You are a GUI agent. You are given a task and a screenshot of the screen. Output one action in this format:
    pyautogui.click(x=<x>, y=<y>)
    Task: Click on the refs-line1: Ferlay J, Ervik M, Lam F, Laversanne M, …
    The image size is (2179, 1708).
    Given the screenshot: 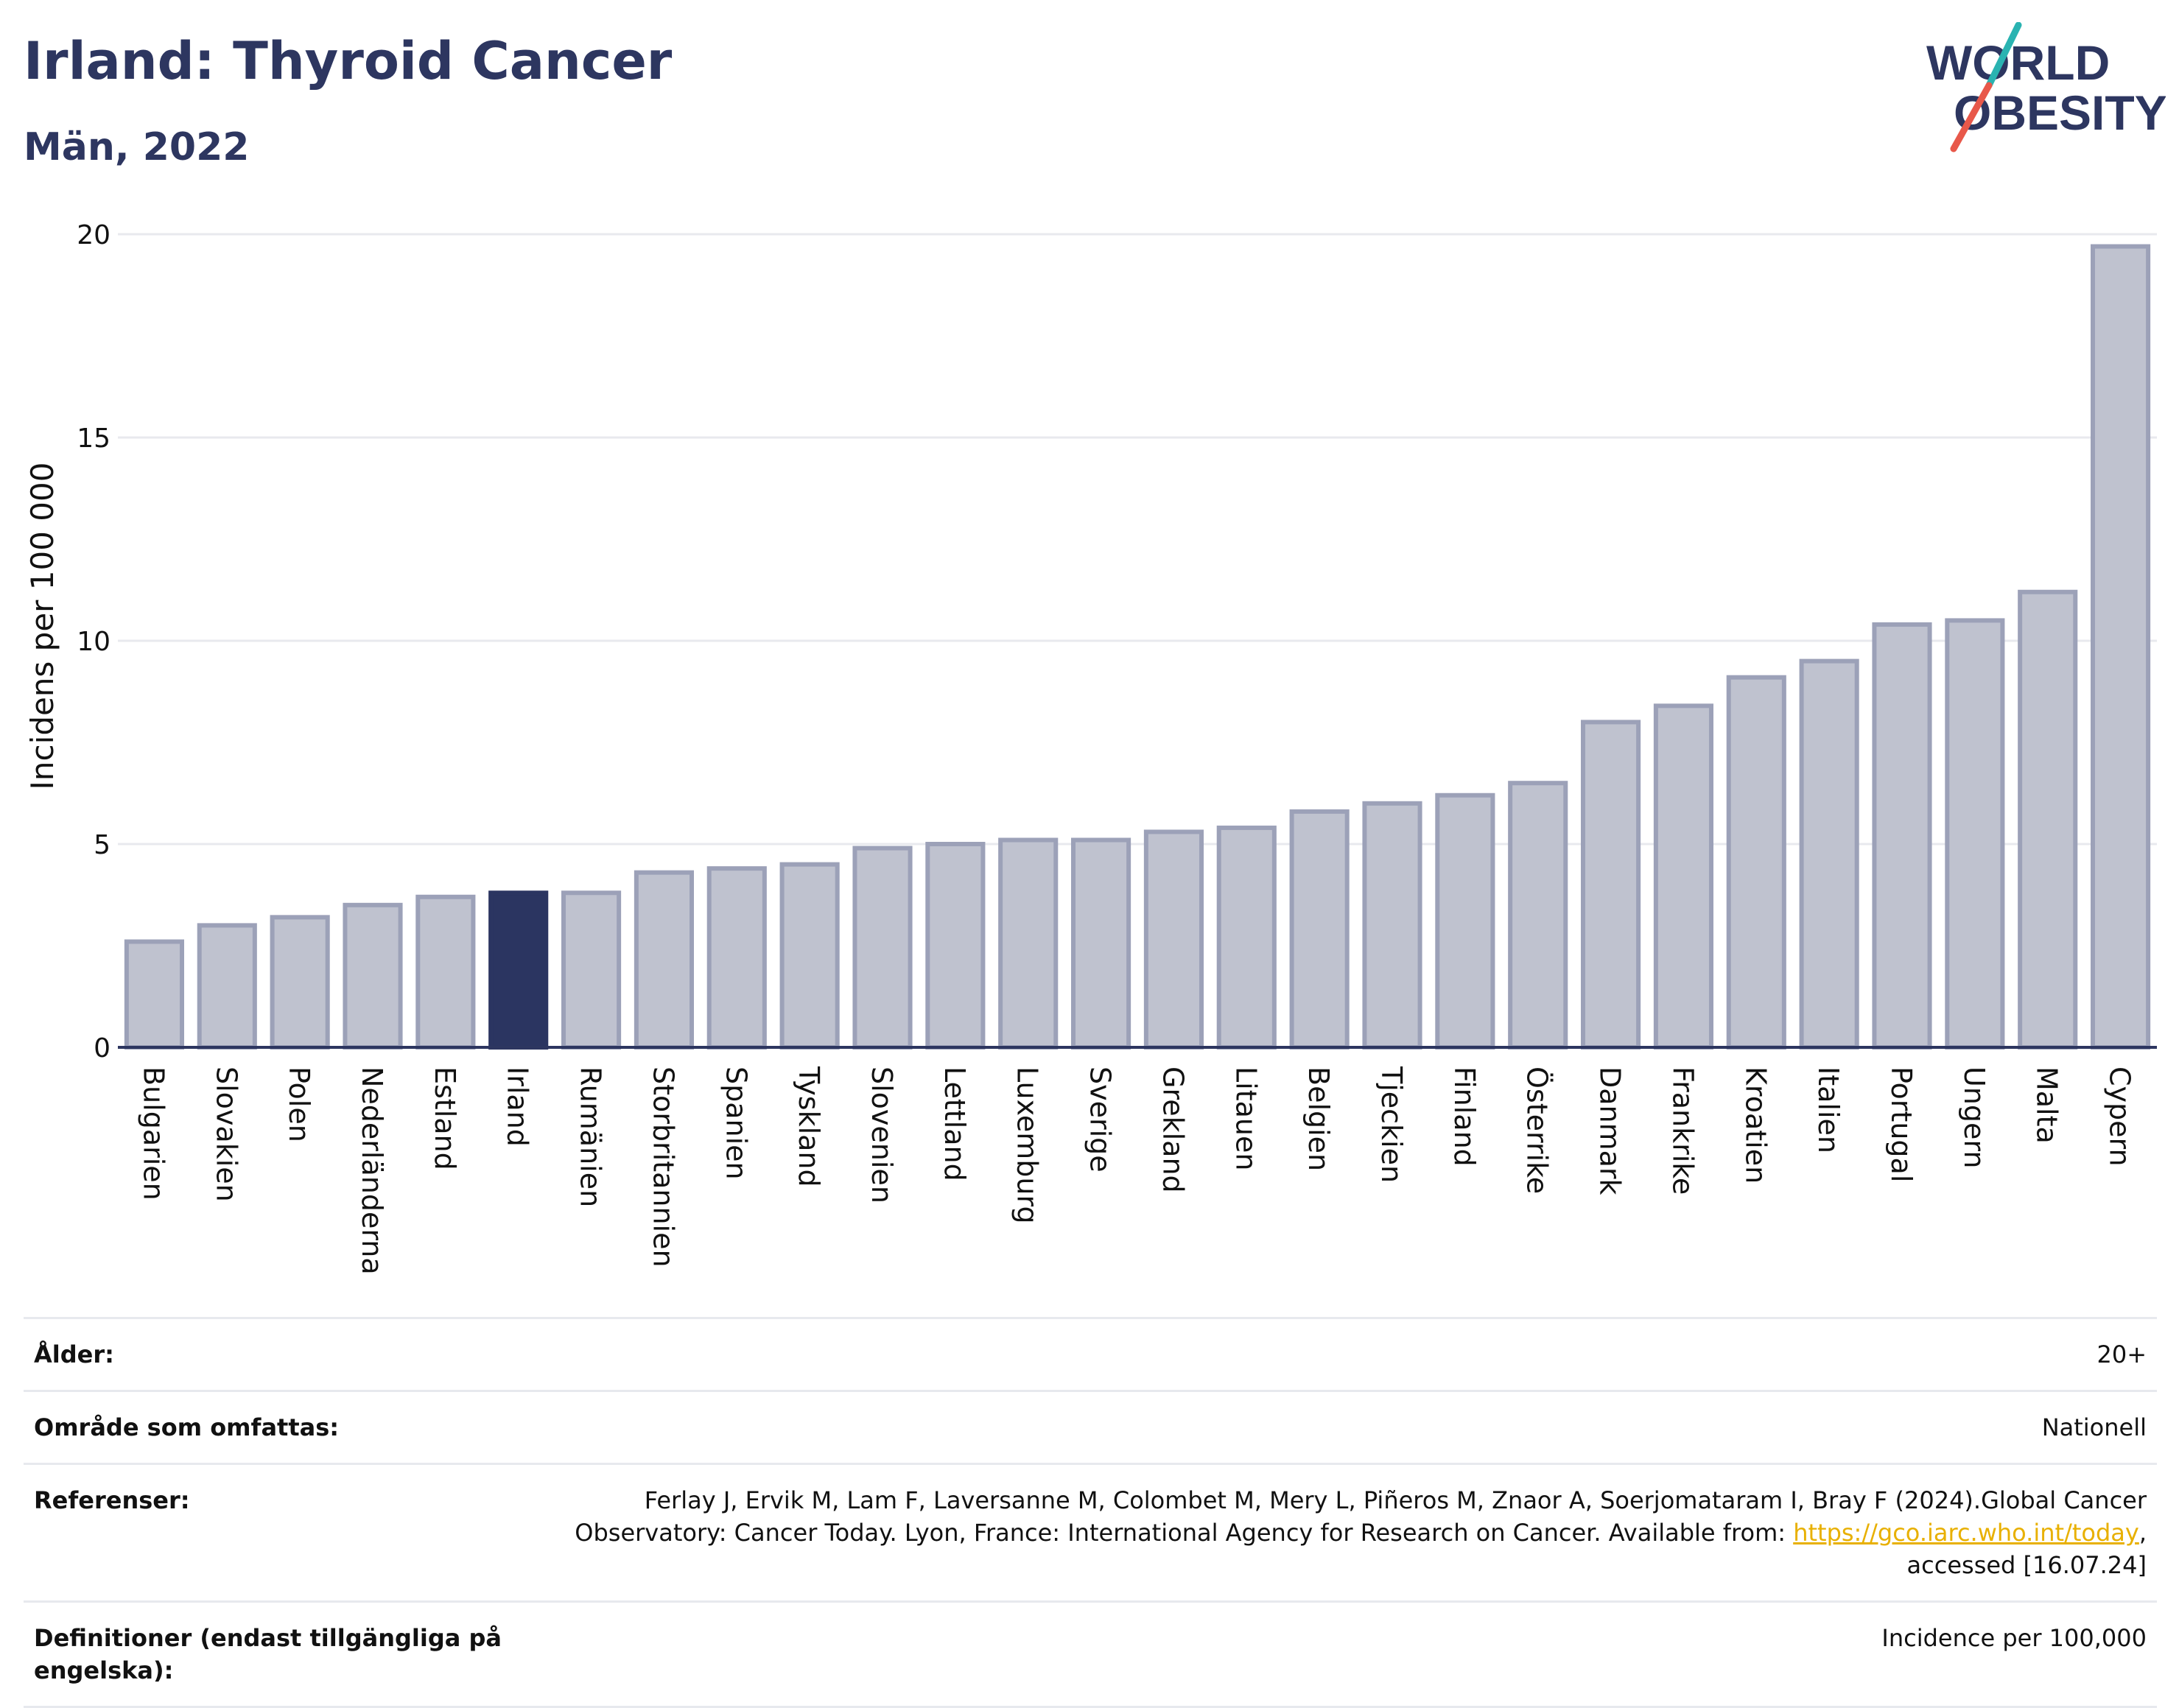 What is the action you would take?
    pyautogui.click(x=1395, y=1500)
    